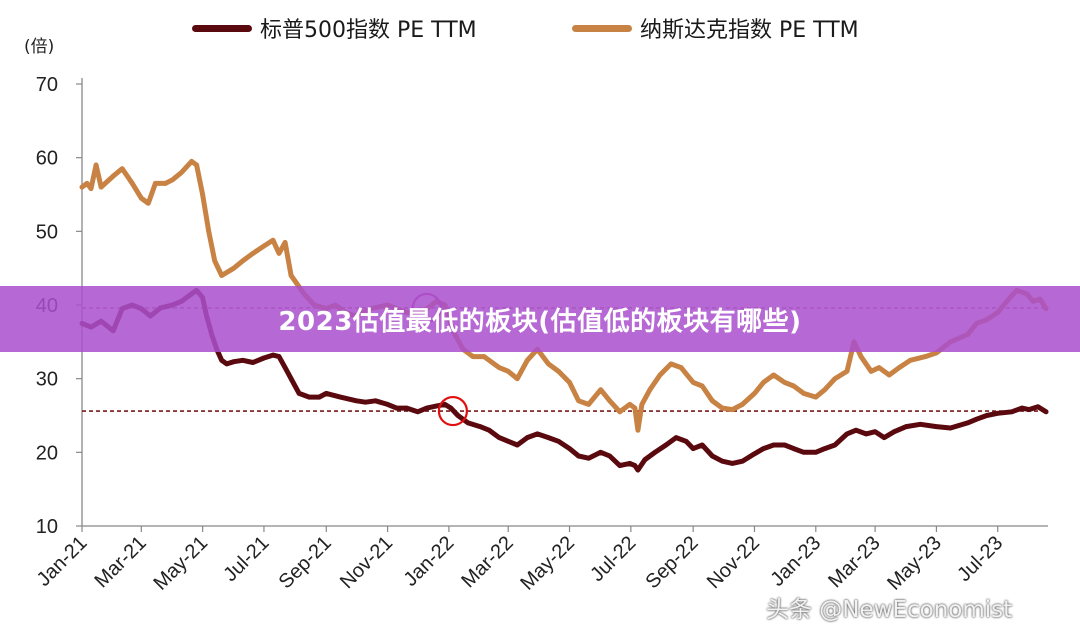 Image resolution: width=1080 pixels, height=638 pixels. What do you see at coordinates (980, 559) in the screenshot?
I see `x-tick-label: Jul-23` at bounding box center [980, 559].